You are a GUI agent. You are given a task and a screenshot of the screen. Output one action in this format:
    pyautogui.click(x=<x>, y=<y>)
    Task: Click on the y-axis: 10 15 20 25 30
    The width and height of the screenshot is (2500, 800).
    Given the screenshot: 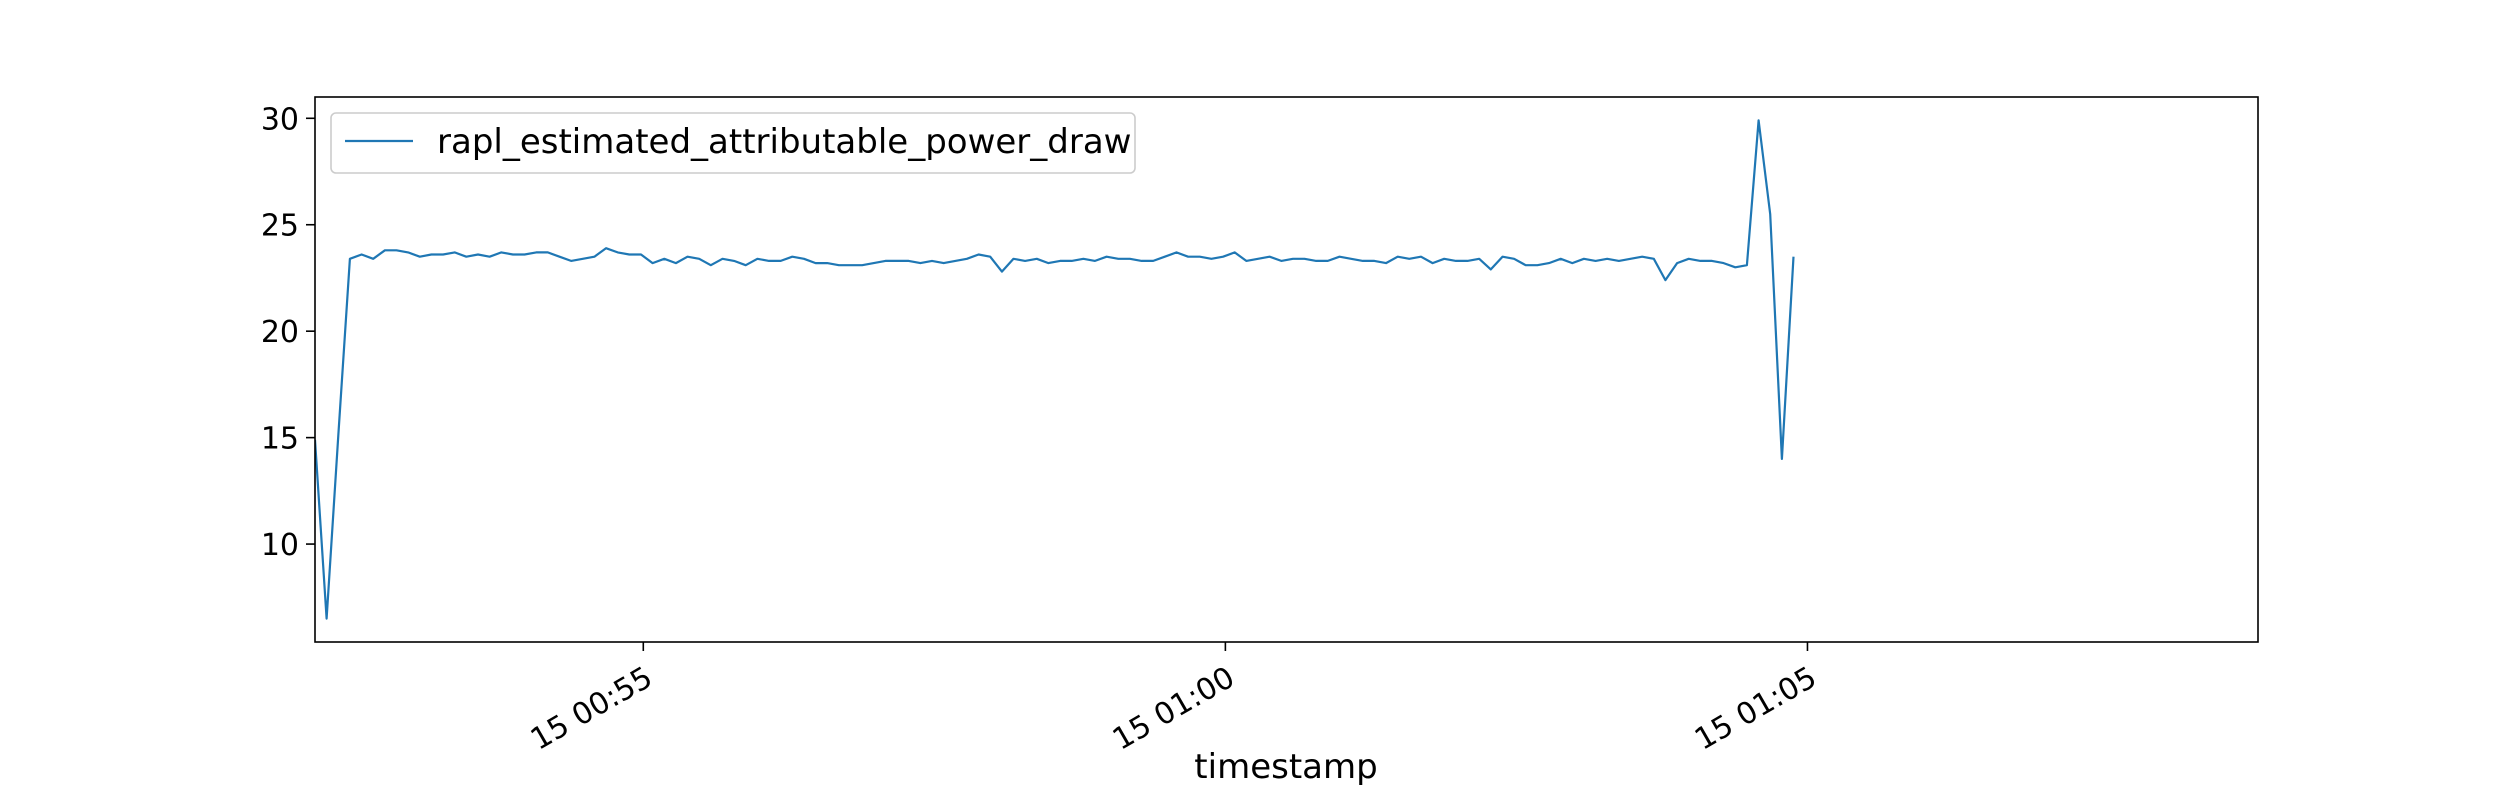 What is the action you would take?
    pyautogui.click(x=288, y=332)
    